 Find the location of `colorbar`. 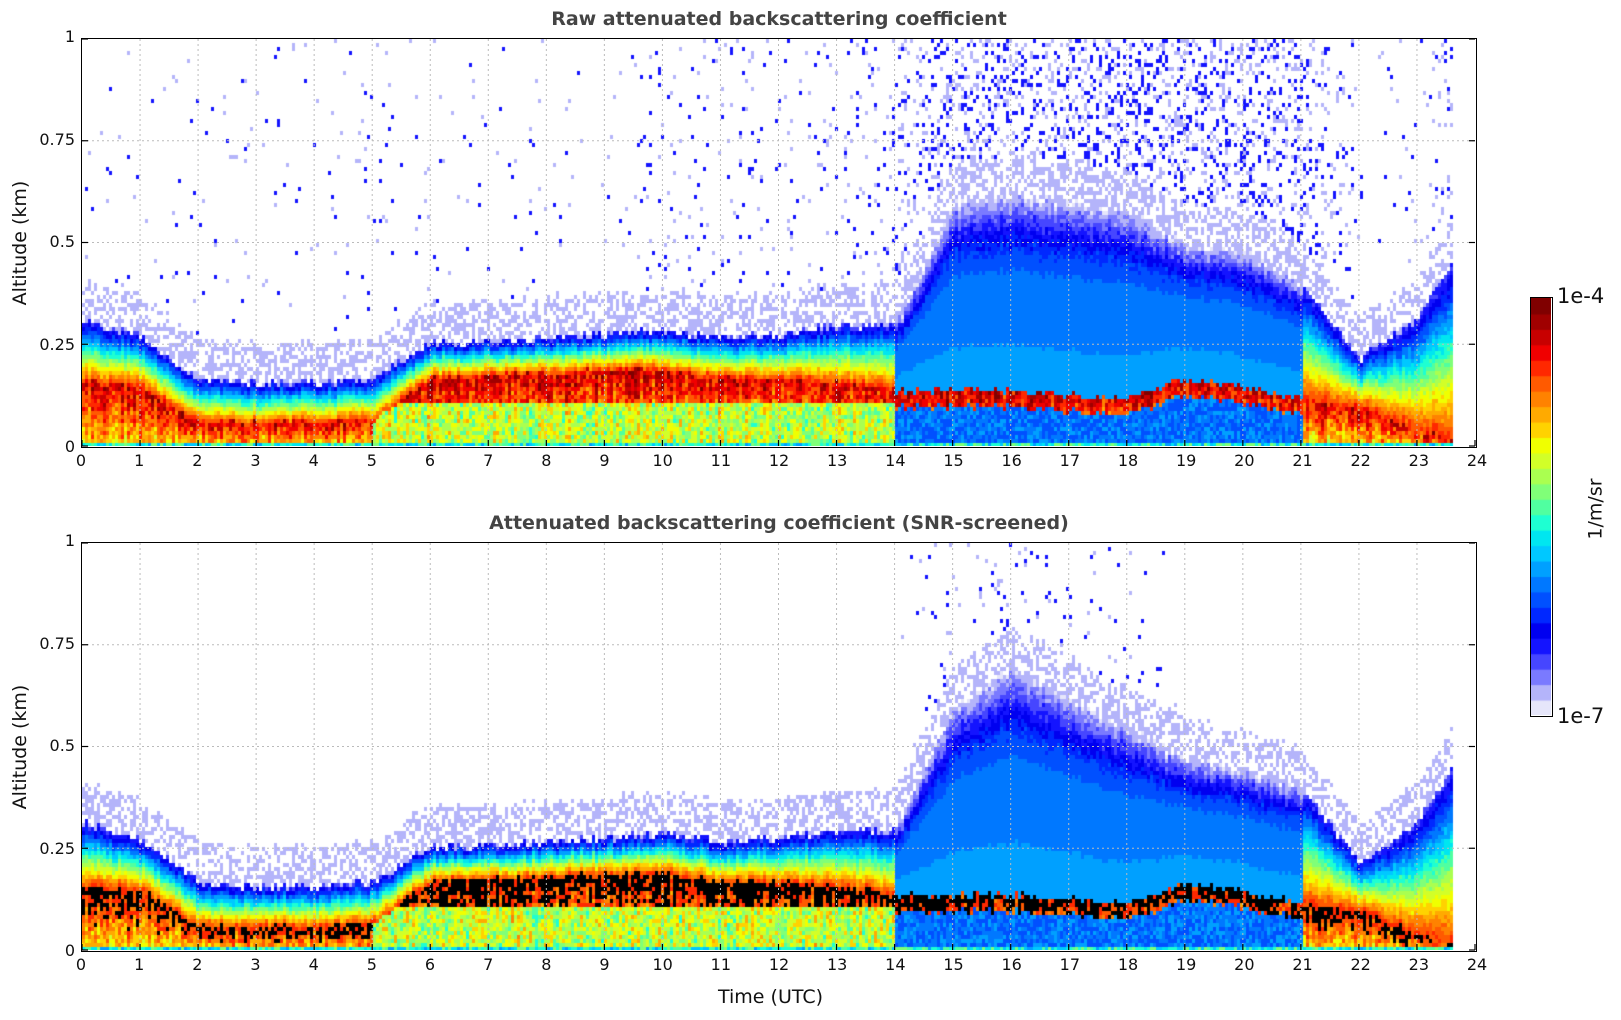

colorbar is located at coordinates (1541, 507).